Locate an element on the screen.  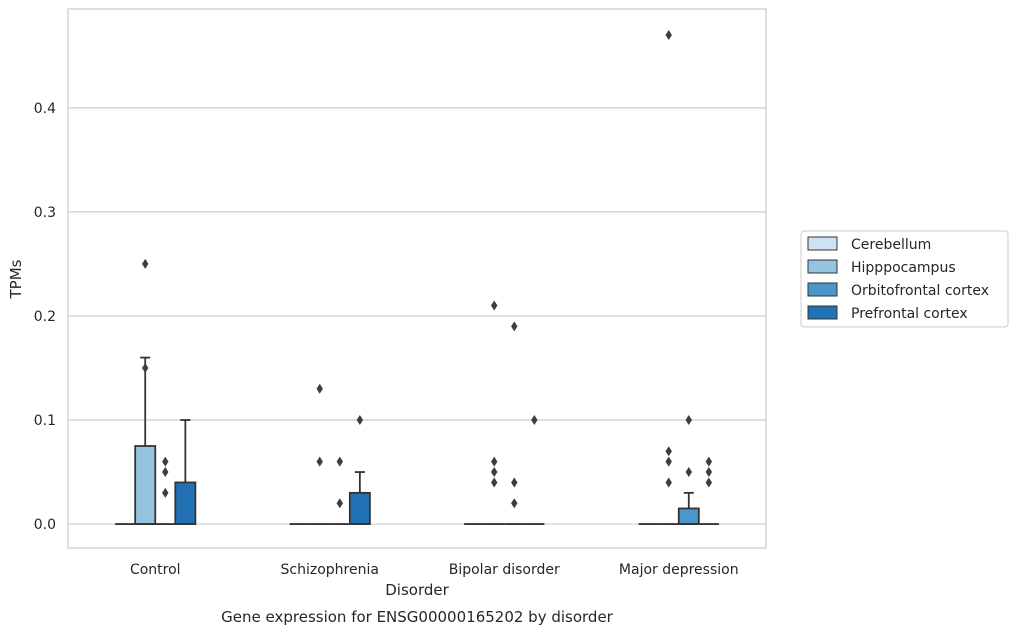
x-tick-label: Control is located at coordinates (155, 570).